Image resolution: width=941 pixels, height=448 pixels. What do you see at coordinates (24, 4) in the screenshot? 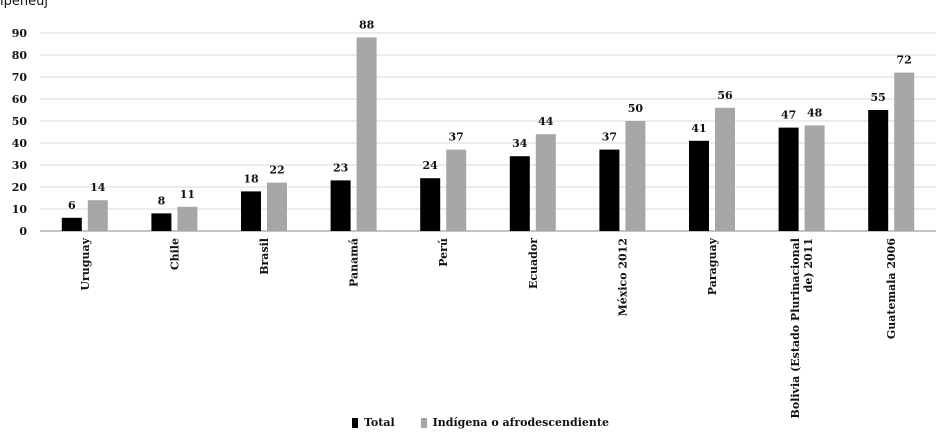
I see `header-fragment: ipeñeuj` at bounding box center [24, 4].